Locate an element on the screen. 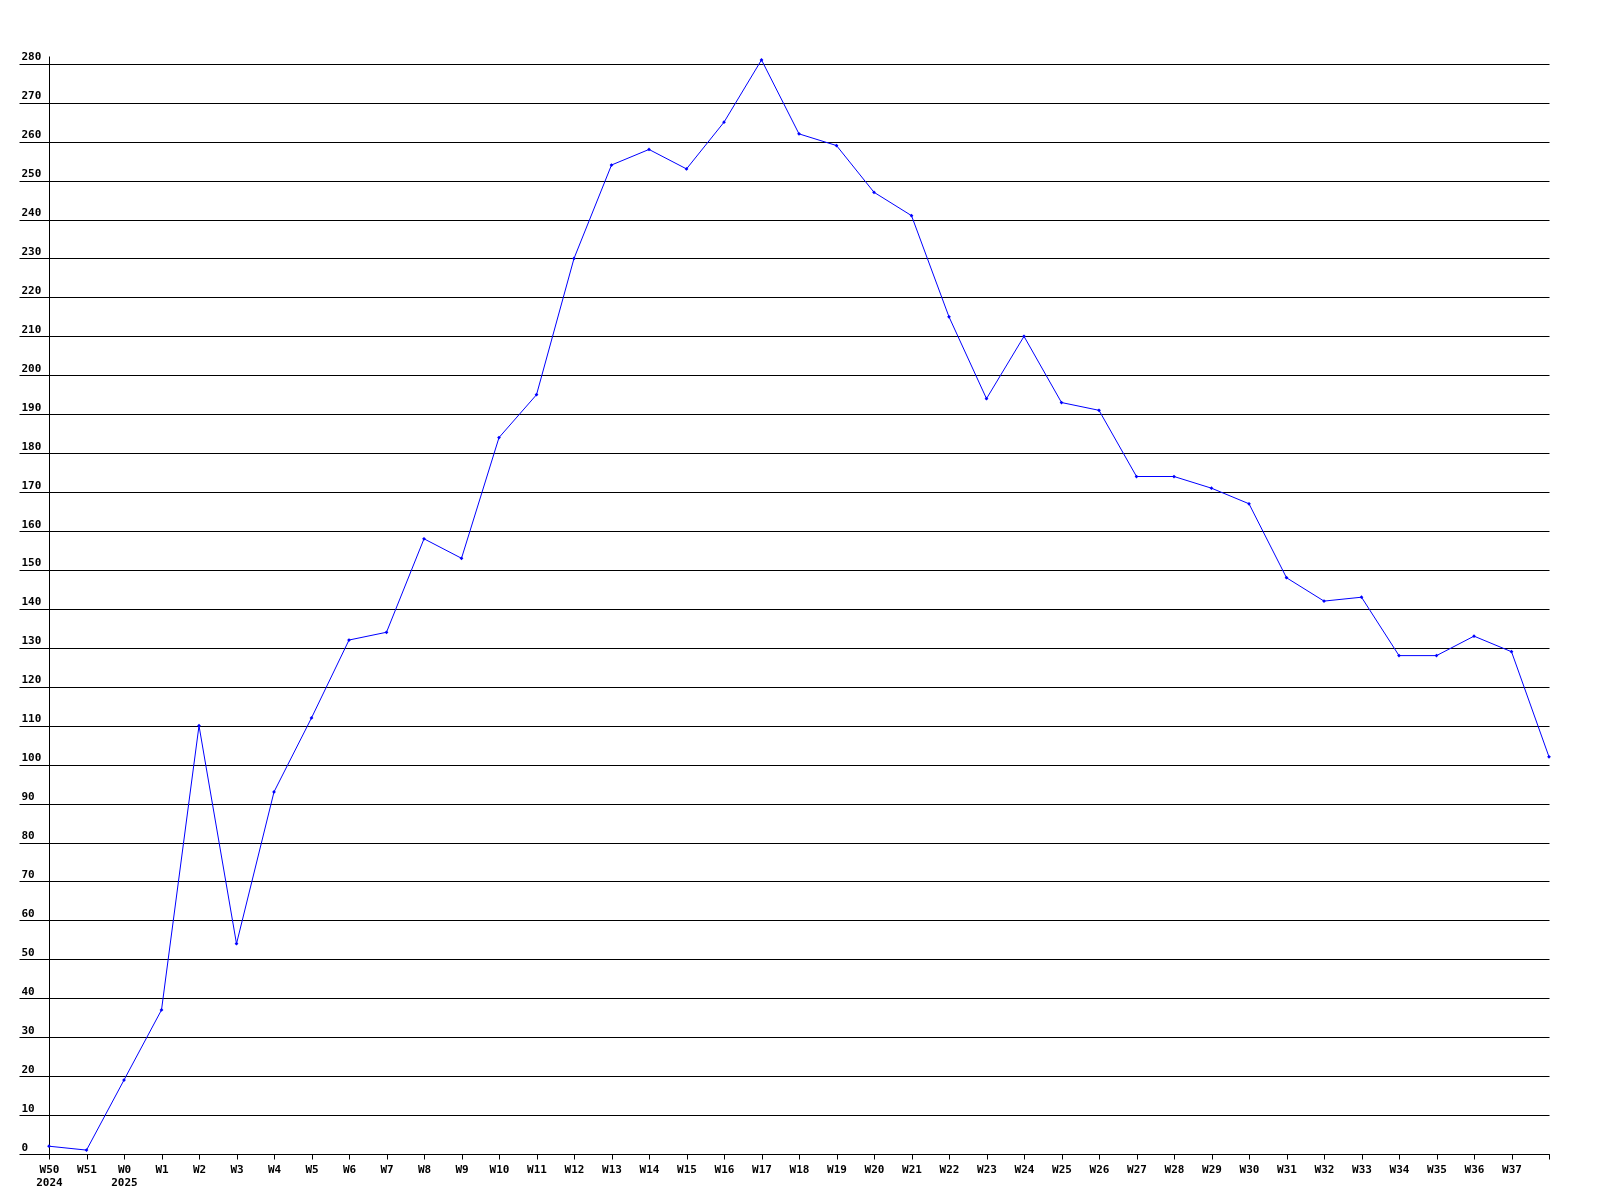 This screenshot has width=1600, height=1200. y-tick-label: 250 is located at coordinates (31, 174).